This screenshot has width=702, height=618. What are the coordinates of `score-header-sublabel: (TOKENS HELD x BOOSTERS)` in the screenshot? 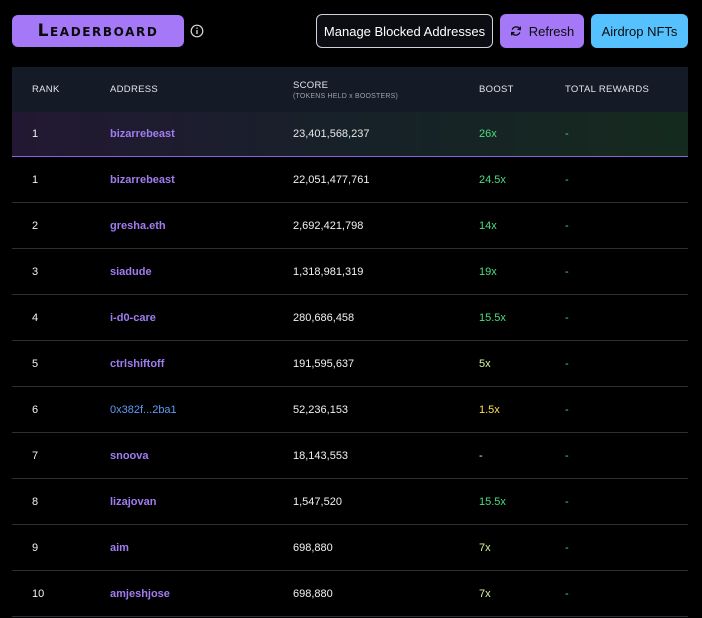 It's located at (346, 96).